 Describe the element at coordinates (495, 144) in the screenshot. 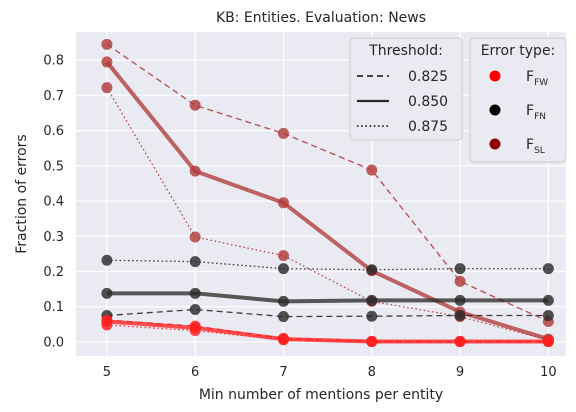

I see `legend-marker-fsl` at that location.